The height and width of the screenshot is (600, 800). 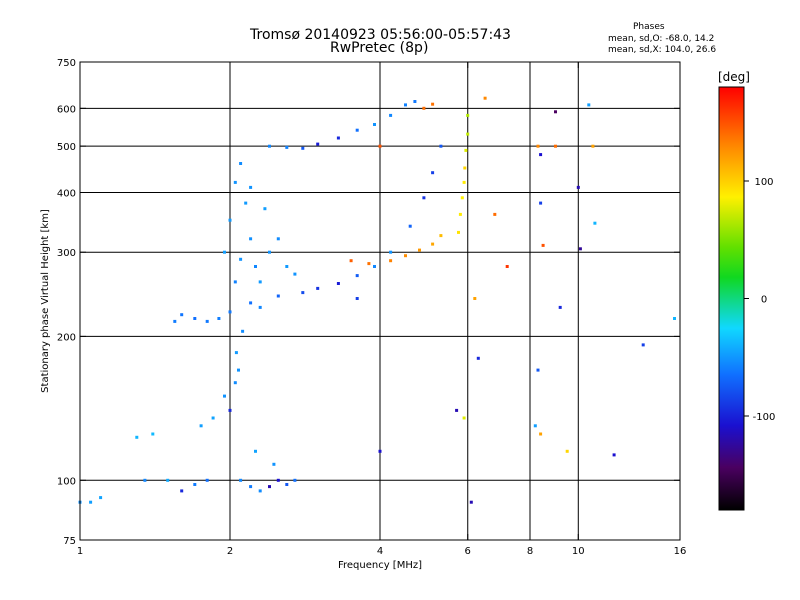 I want to click on colorbar, so click(x=731, y=298).